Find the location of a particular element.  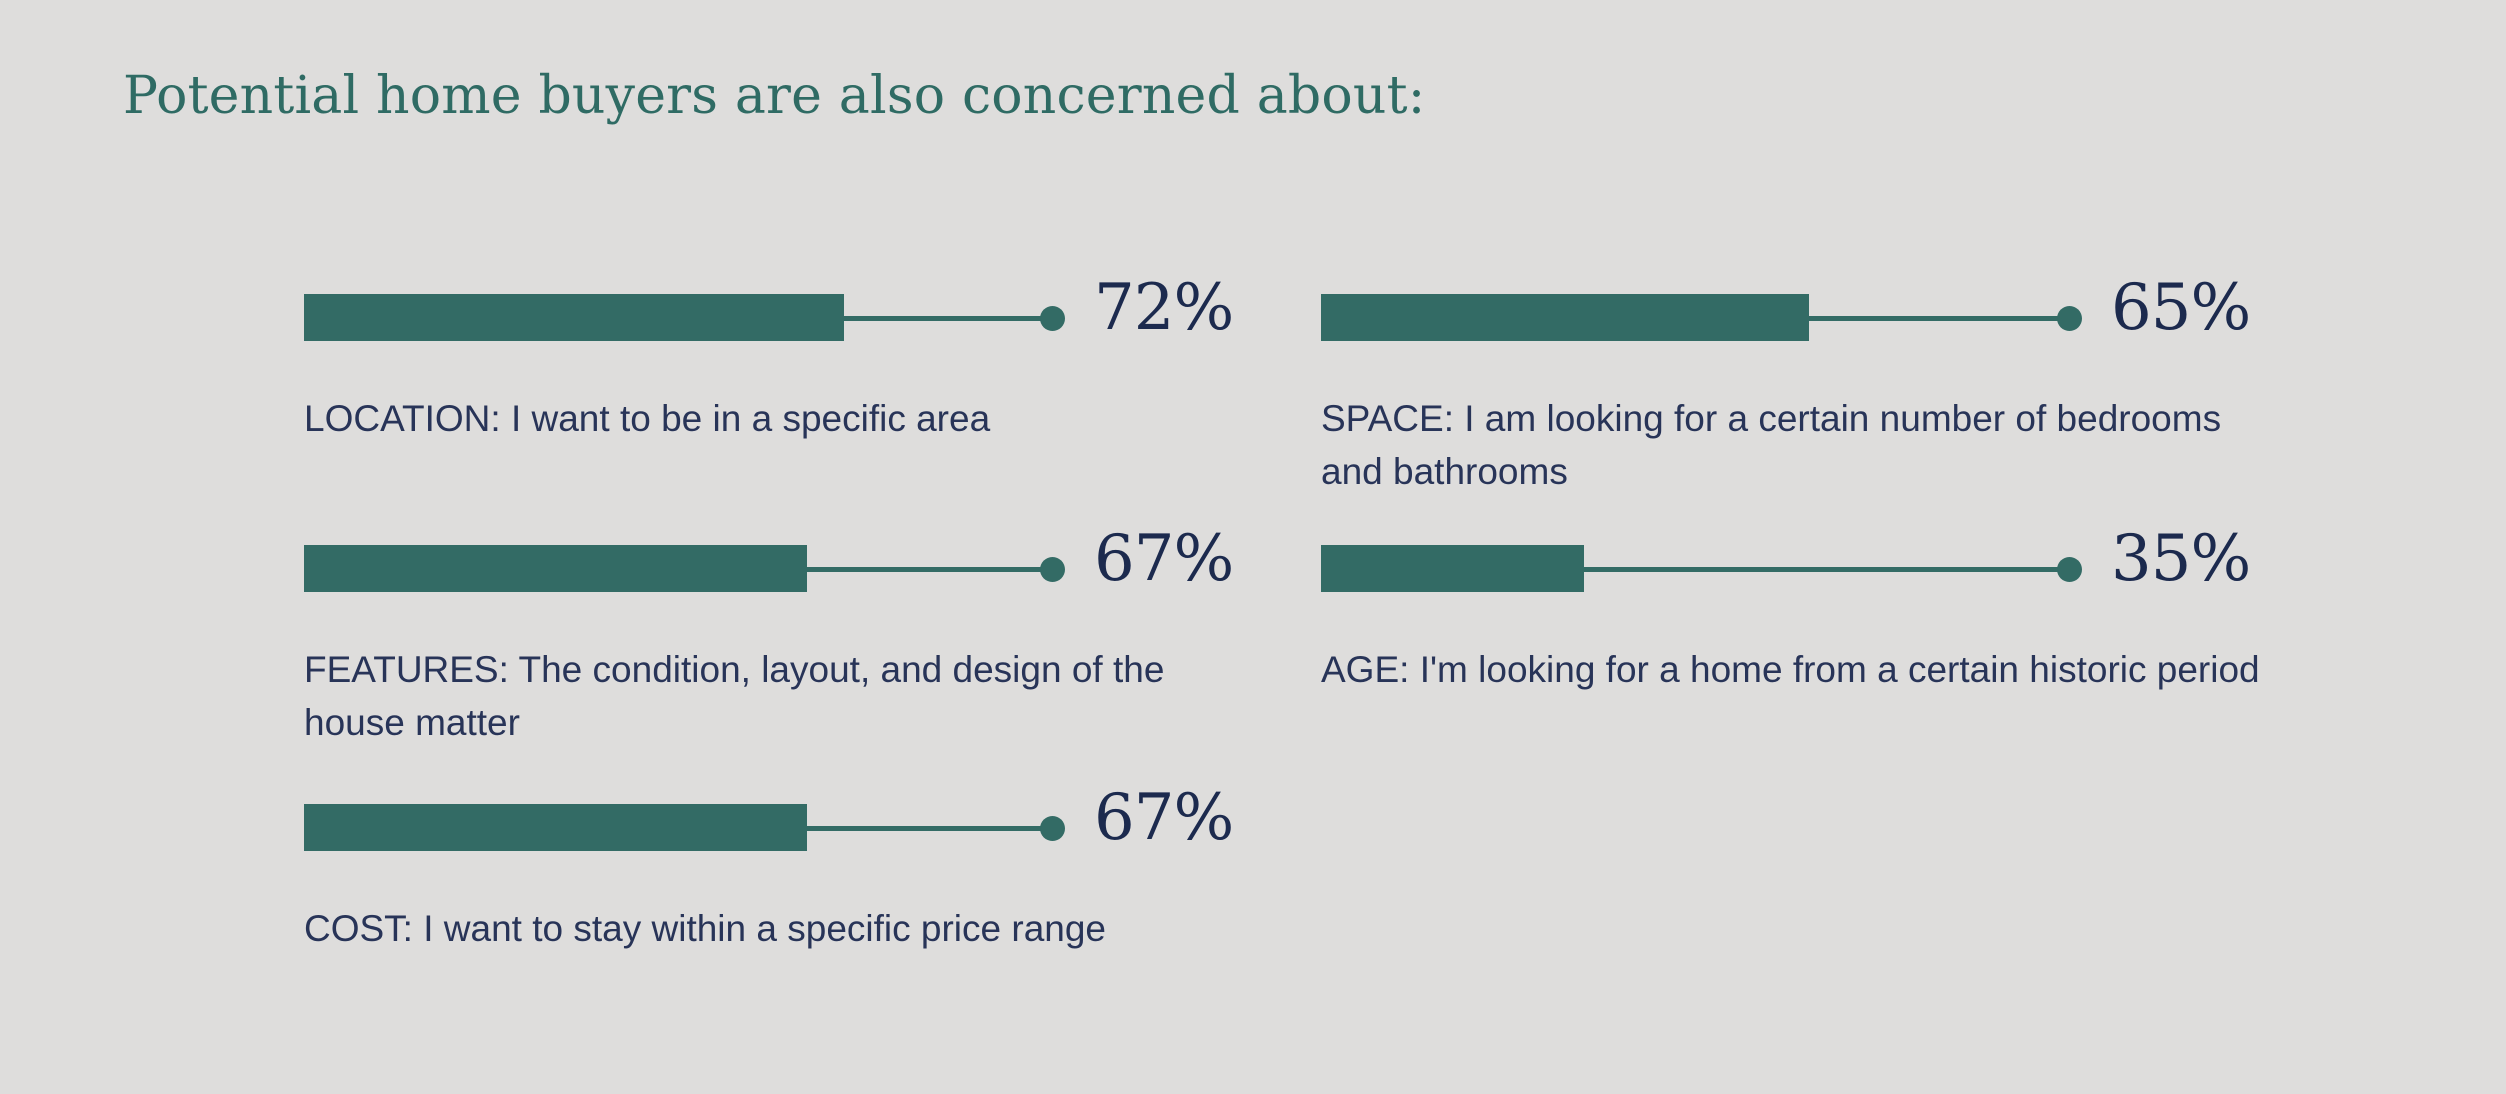

bar-track: 72% is located at coordinates (784, 332).